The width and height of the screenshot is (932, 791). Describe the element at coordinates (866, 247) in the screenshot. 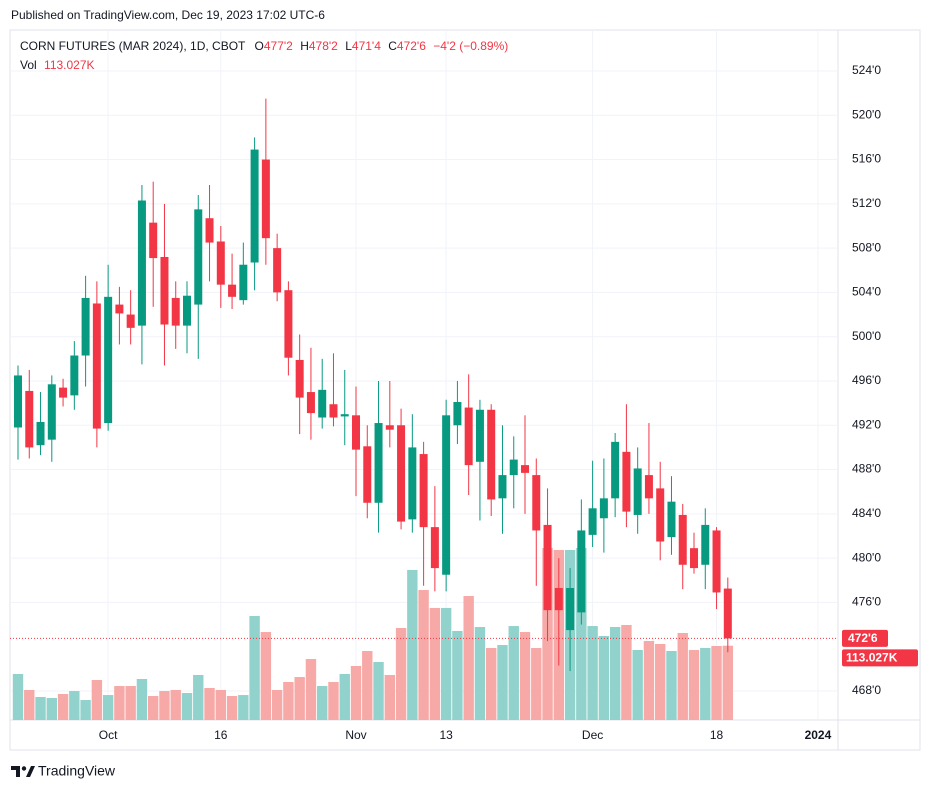

I see `y-tick-label: 508'0` at that location.